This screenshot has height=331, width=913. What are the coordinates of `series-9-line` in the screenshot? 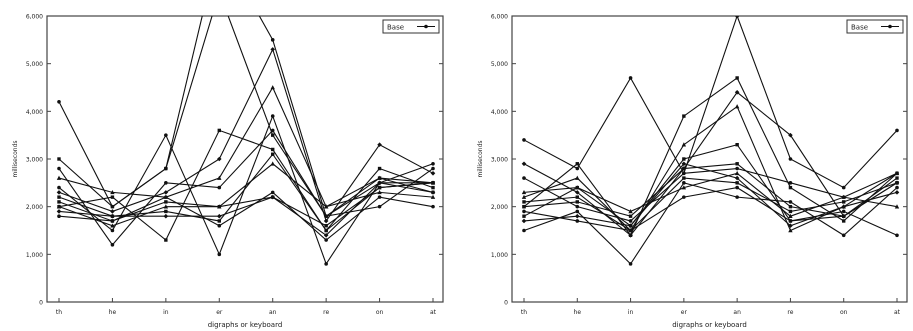 It's located at (246, 209).